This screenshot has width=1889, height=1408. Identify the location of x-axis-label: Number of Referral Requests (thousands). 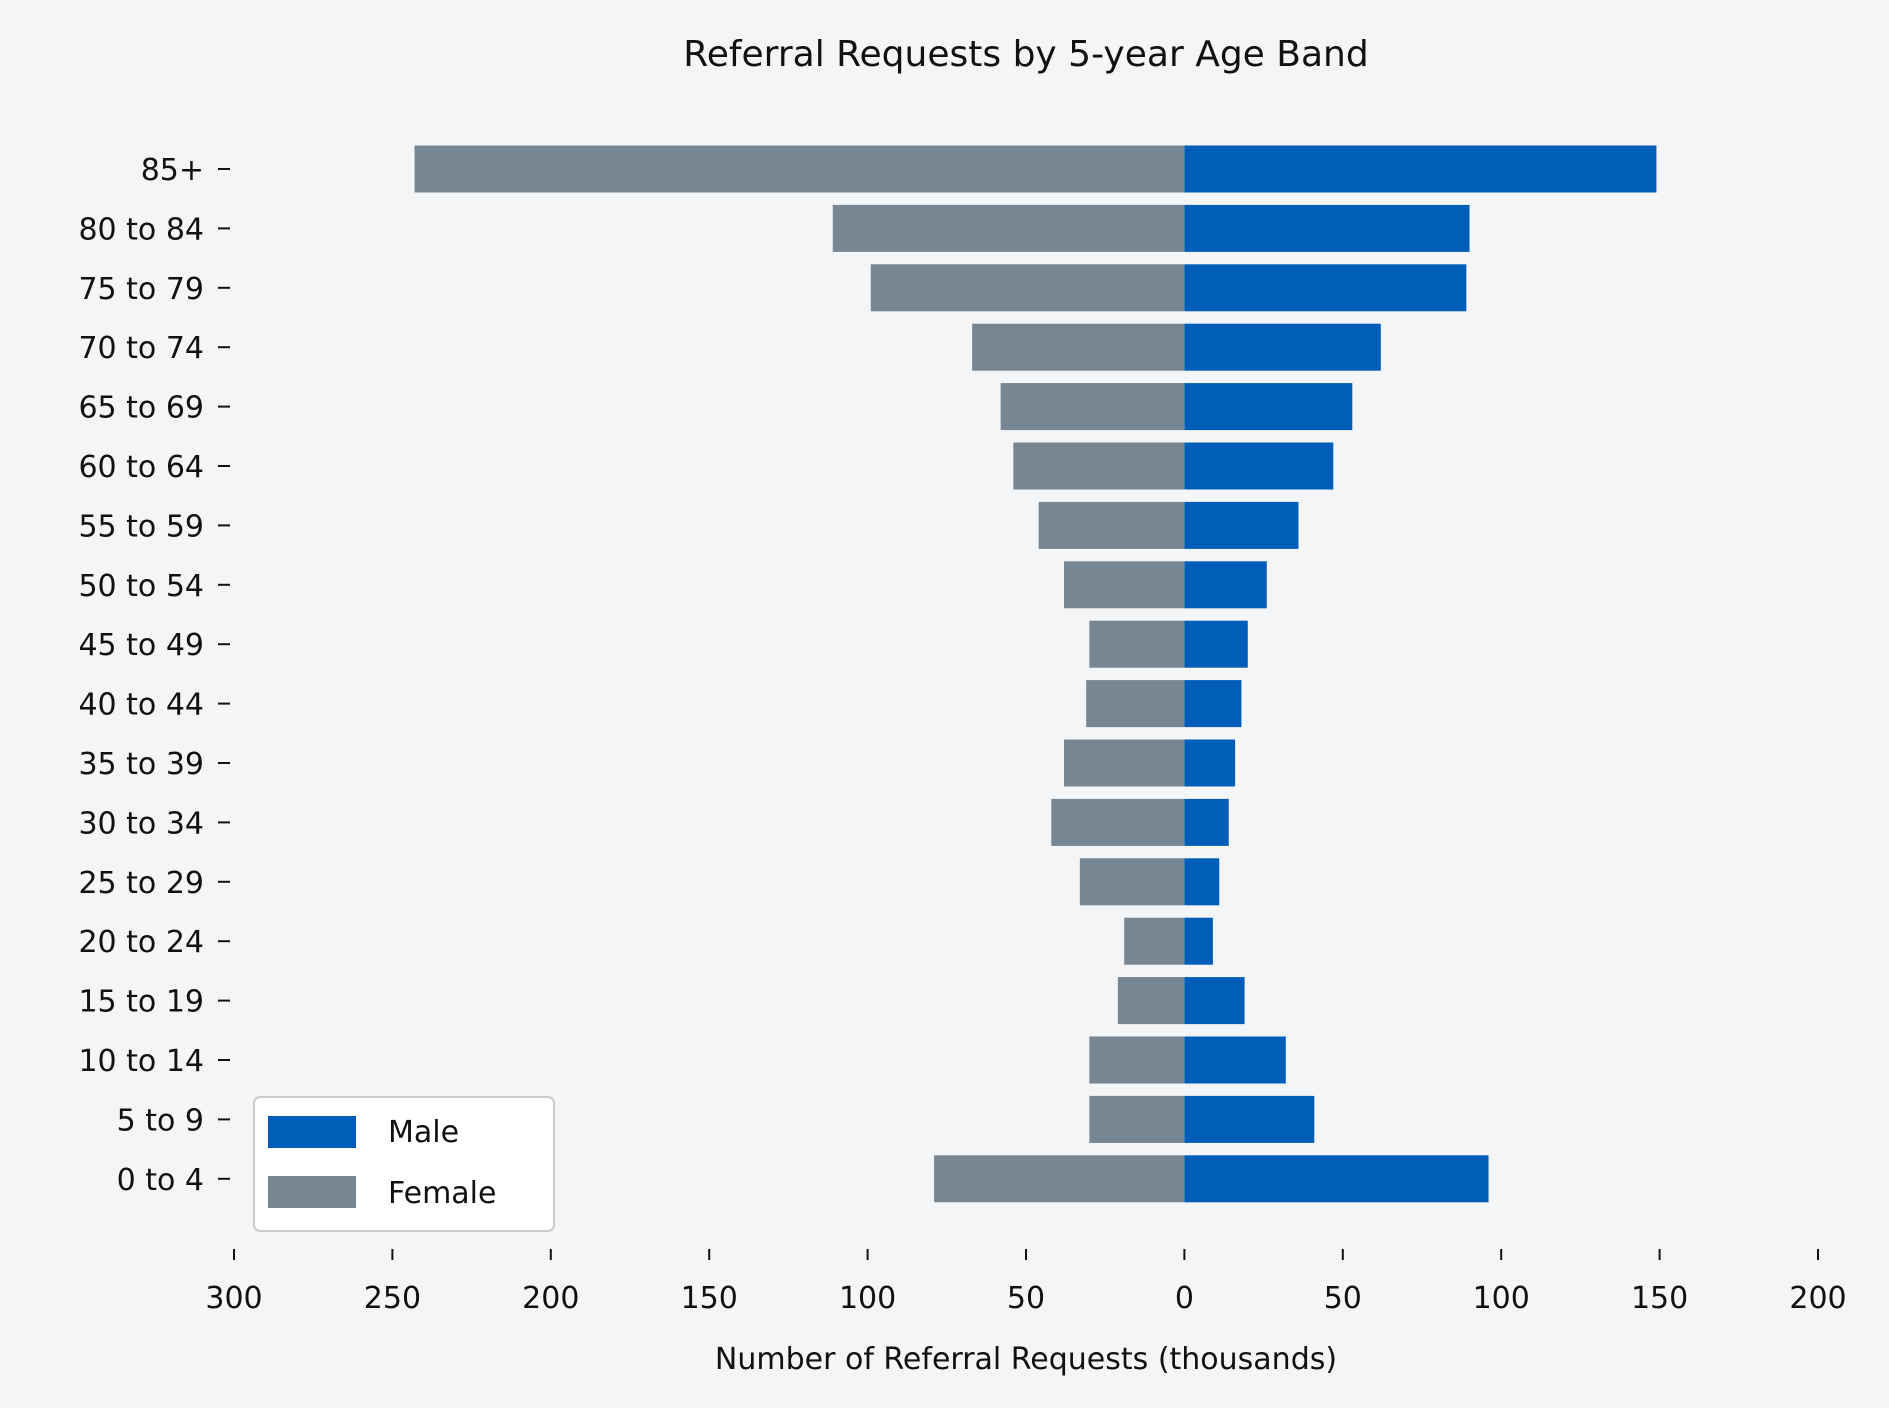
(1026, 1359).